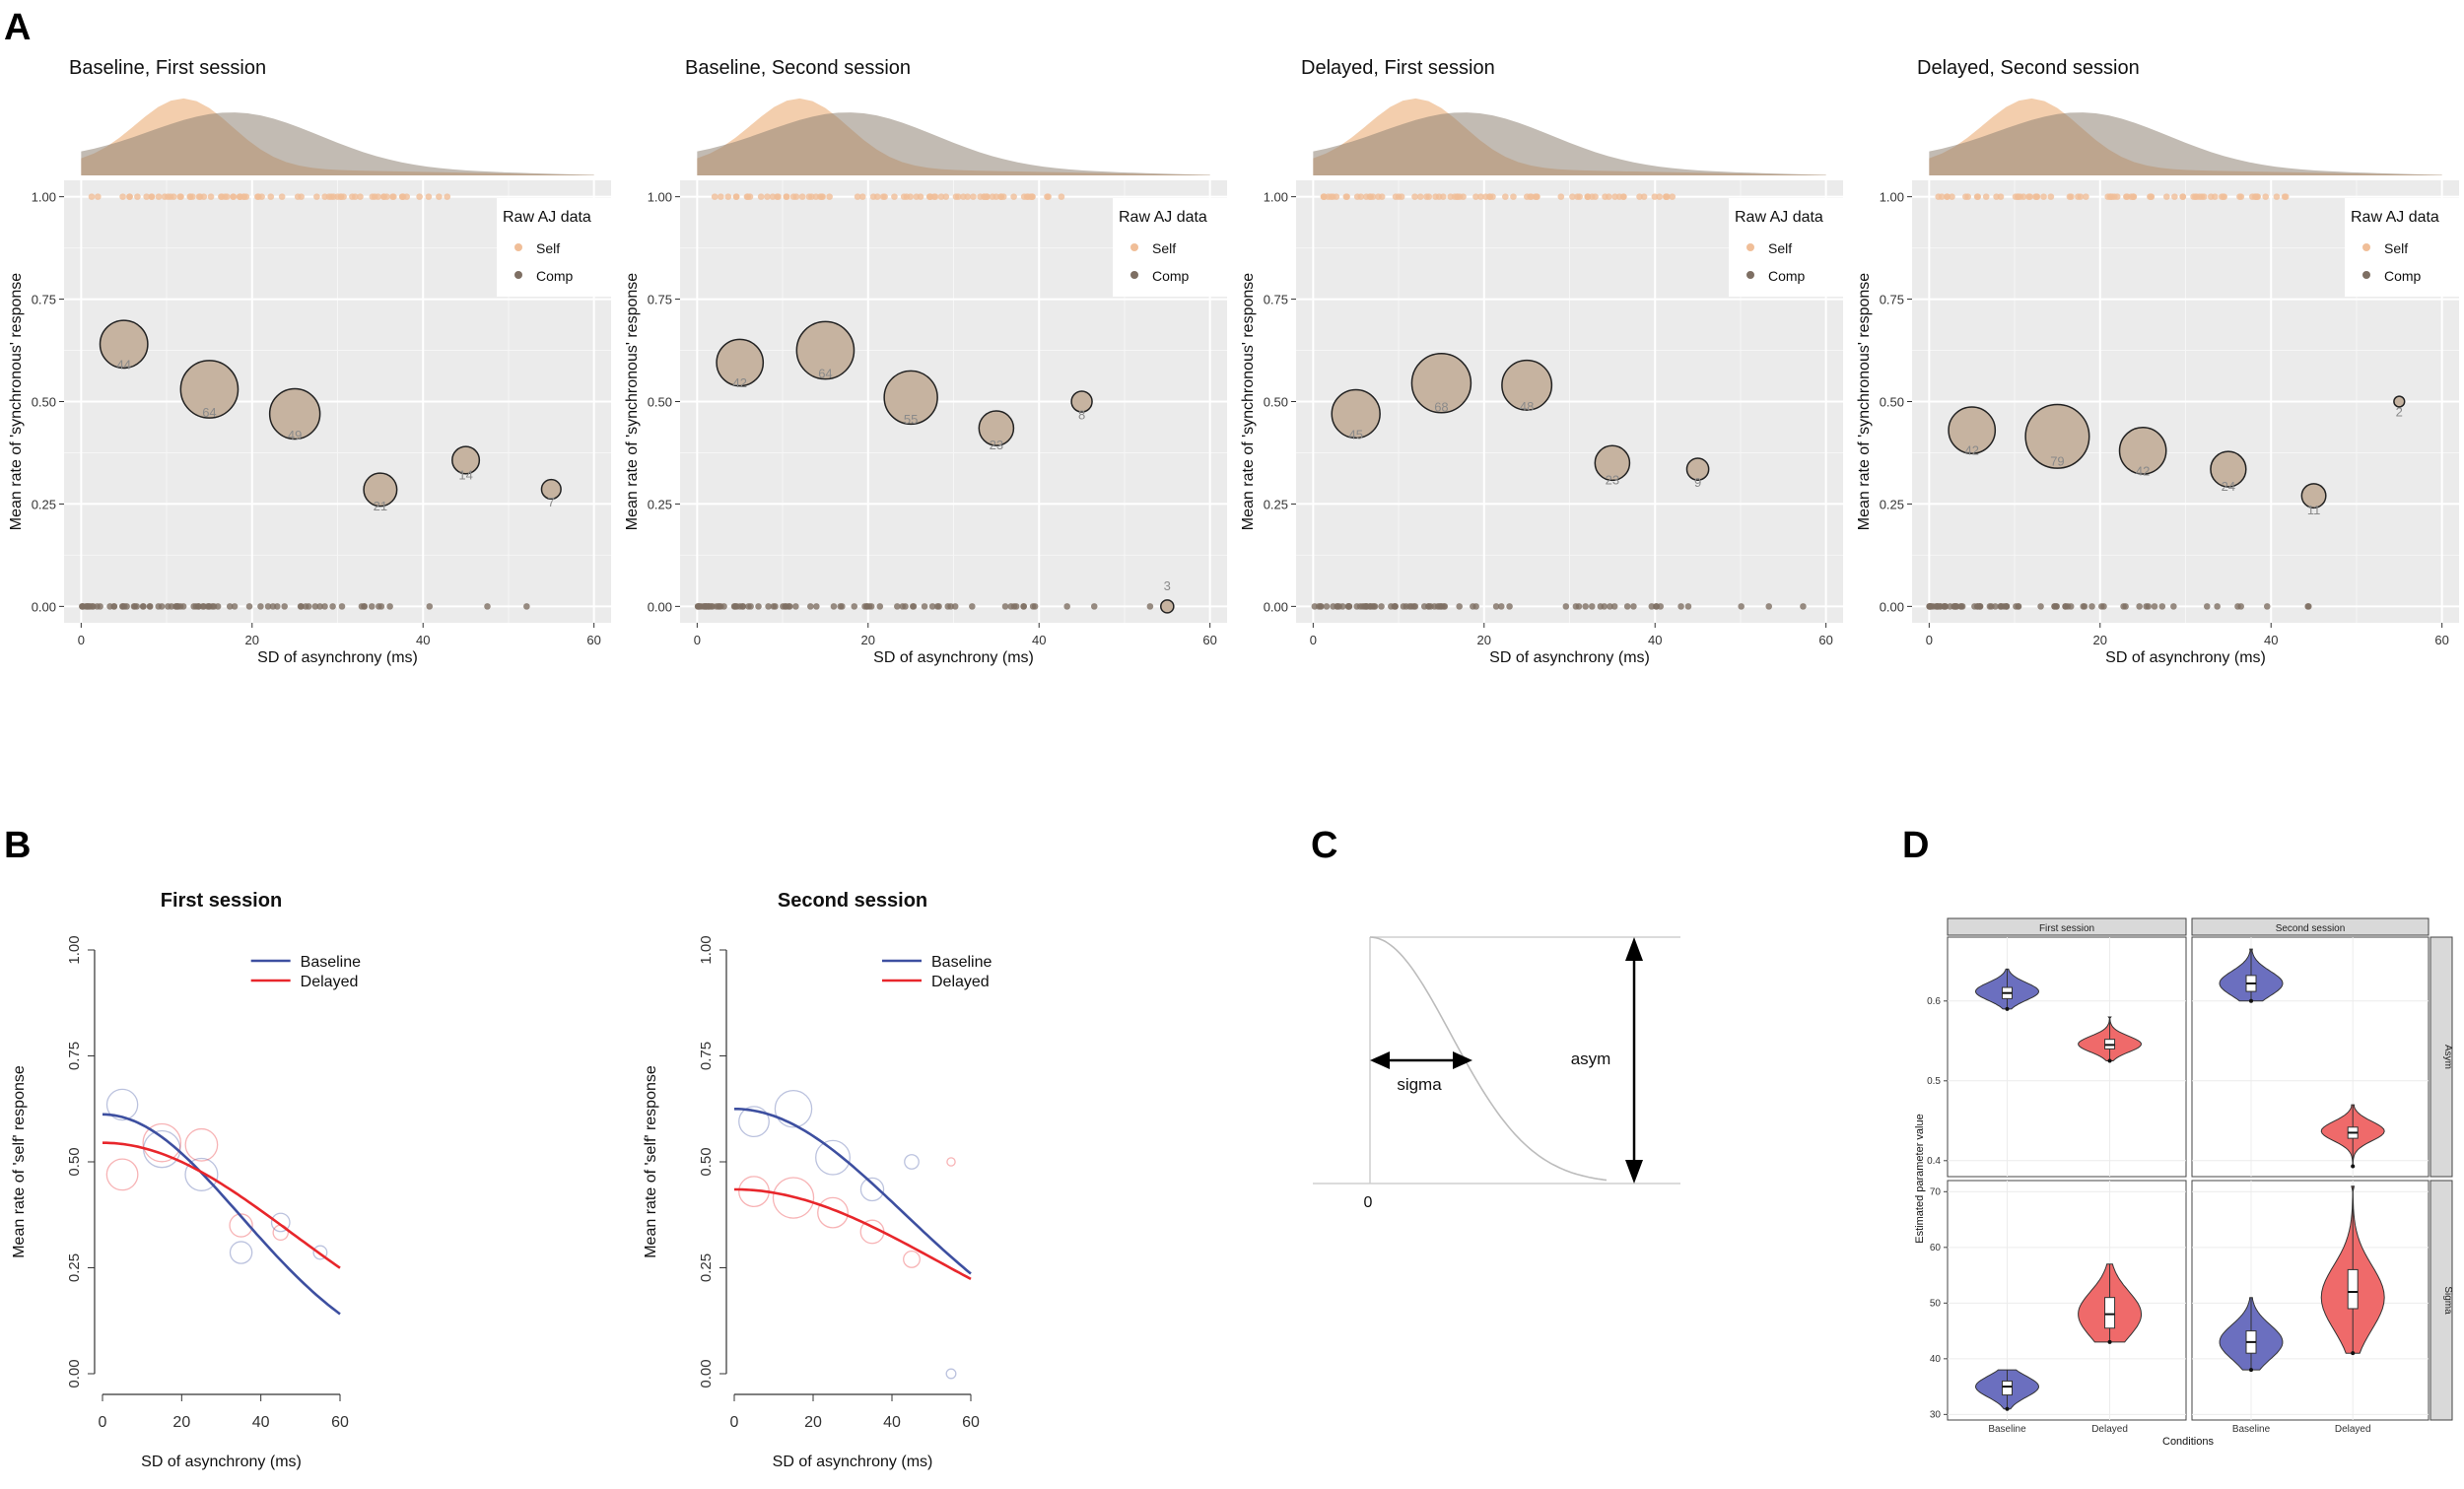  I want to click on sigma-label: sigma, so click(1419, 1084).